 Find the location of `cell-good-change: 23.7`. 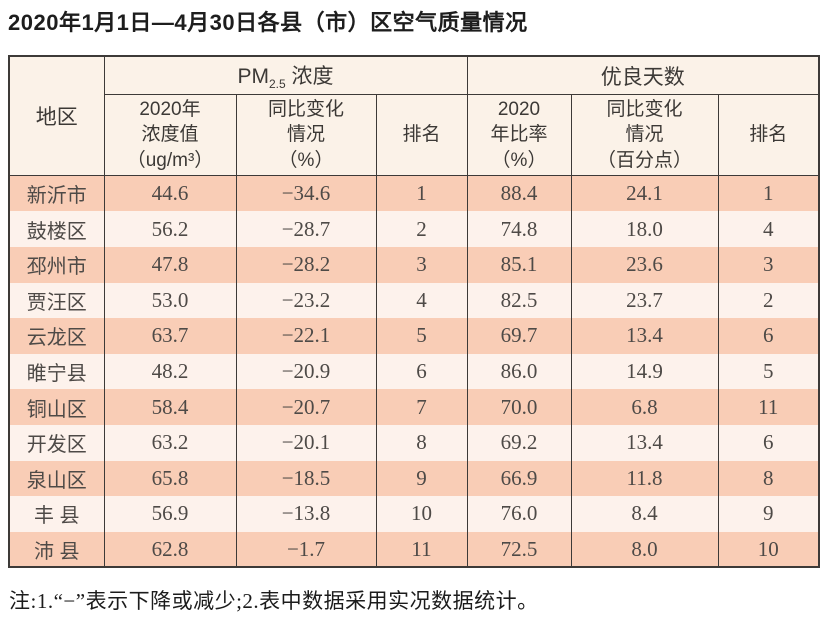

cell-good-change: 23.7 is located at coordinates (644, 300).